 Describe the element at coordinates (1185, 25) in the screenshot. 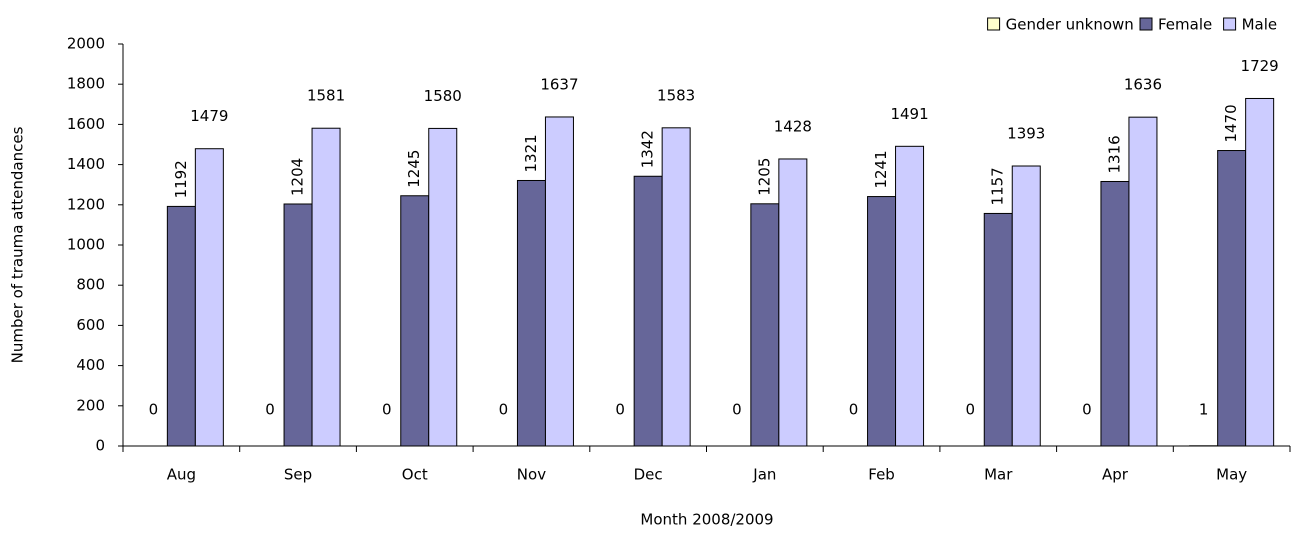

I see `legend-label: Female` at that location.